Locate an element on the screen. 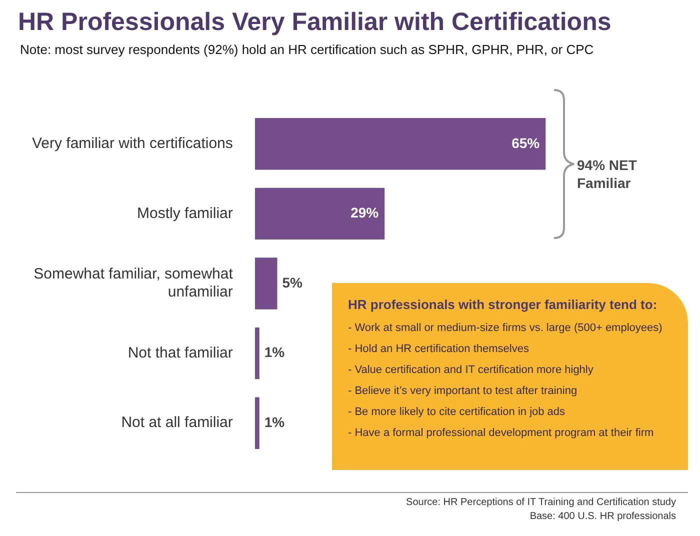 This screenshot has width=700, height=536. data-label: 65% is located at coordinates (526, 142).